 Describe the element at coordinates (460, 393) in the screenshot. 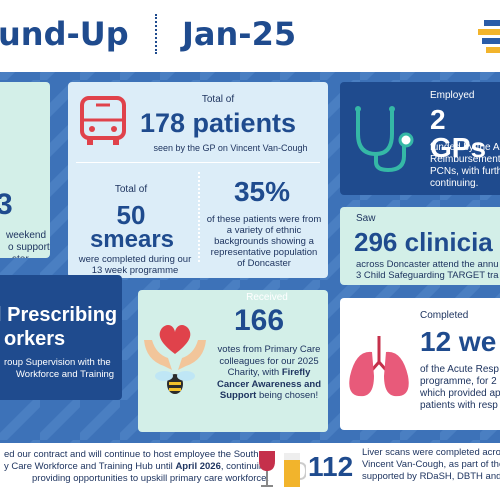

I see `text-line: which provided ap` at that location.